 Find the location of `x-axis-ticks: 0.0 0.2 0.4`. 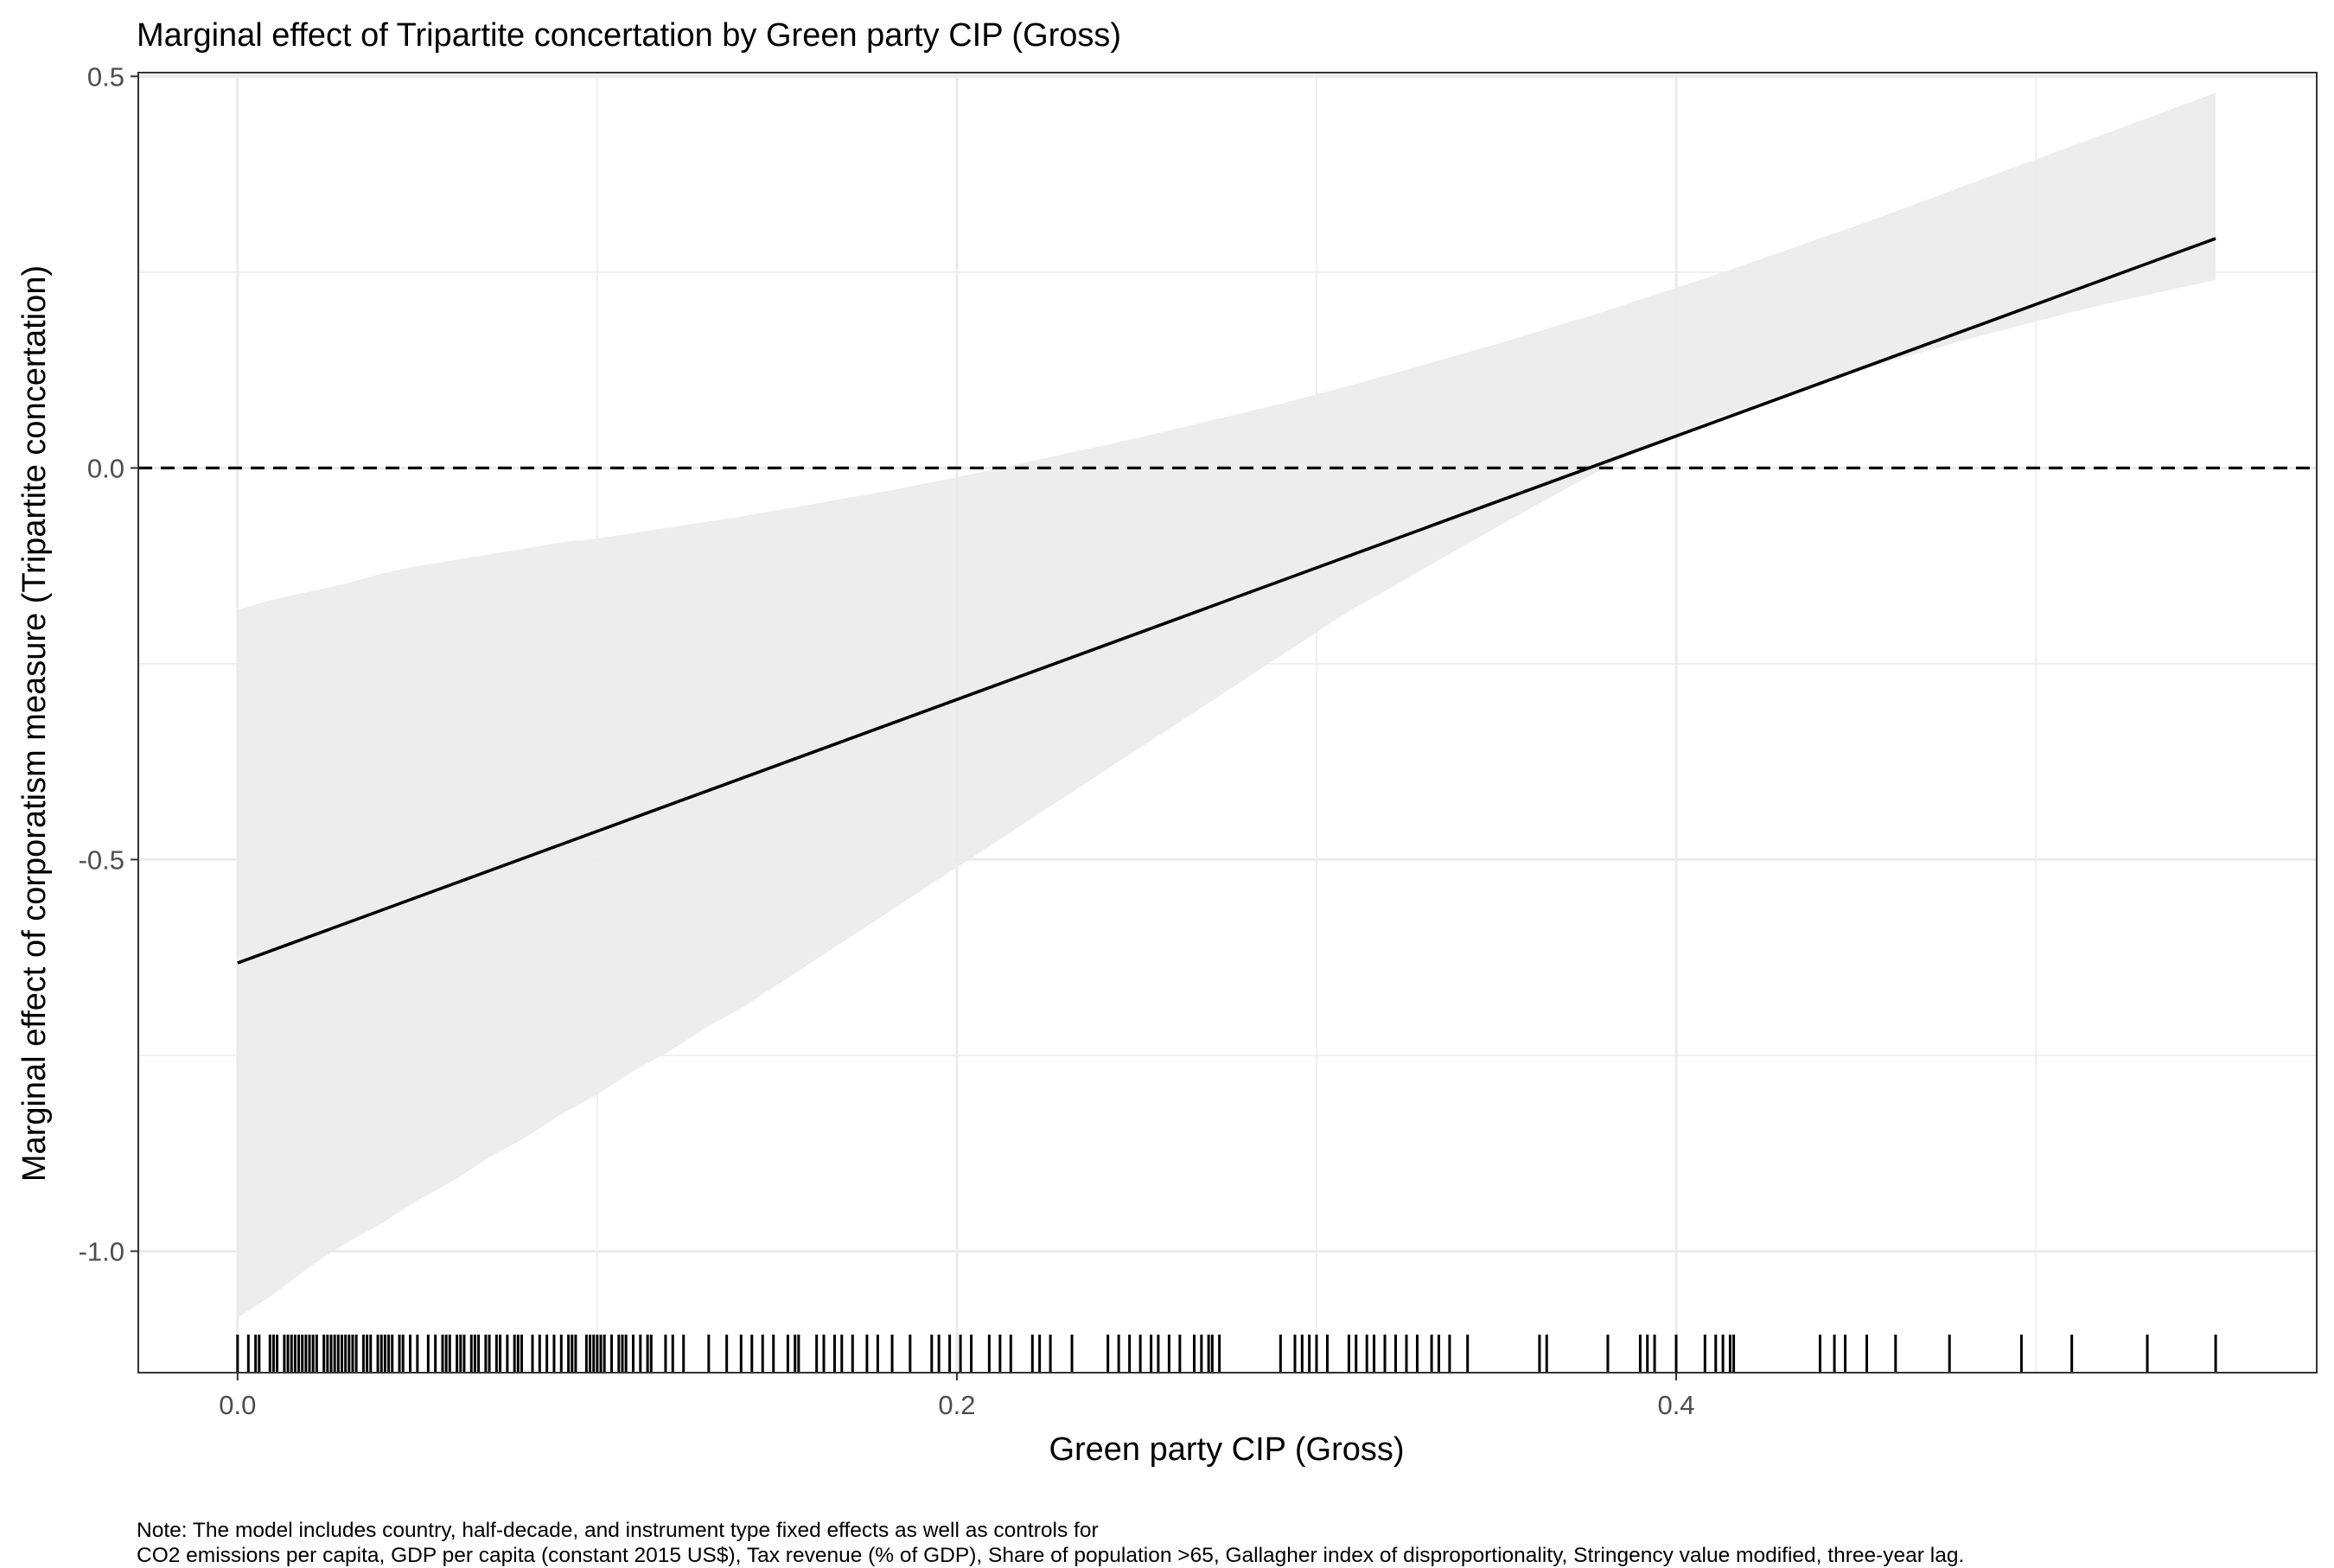

x-axis-ticks: 0.0 0.2 0.4 is located at coordinates (957, 1396).